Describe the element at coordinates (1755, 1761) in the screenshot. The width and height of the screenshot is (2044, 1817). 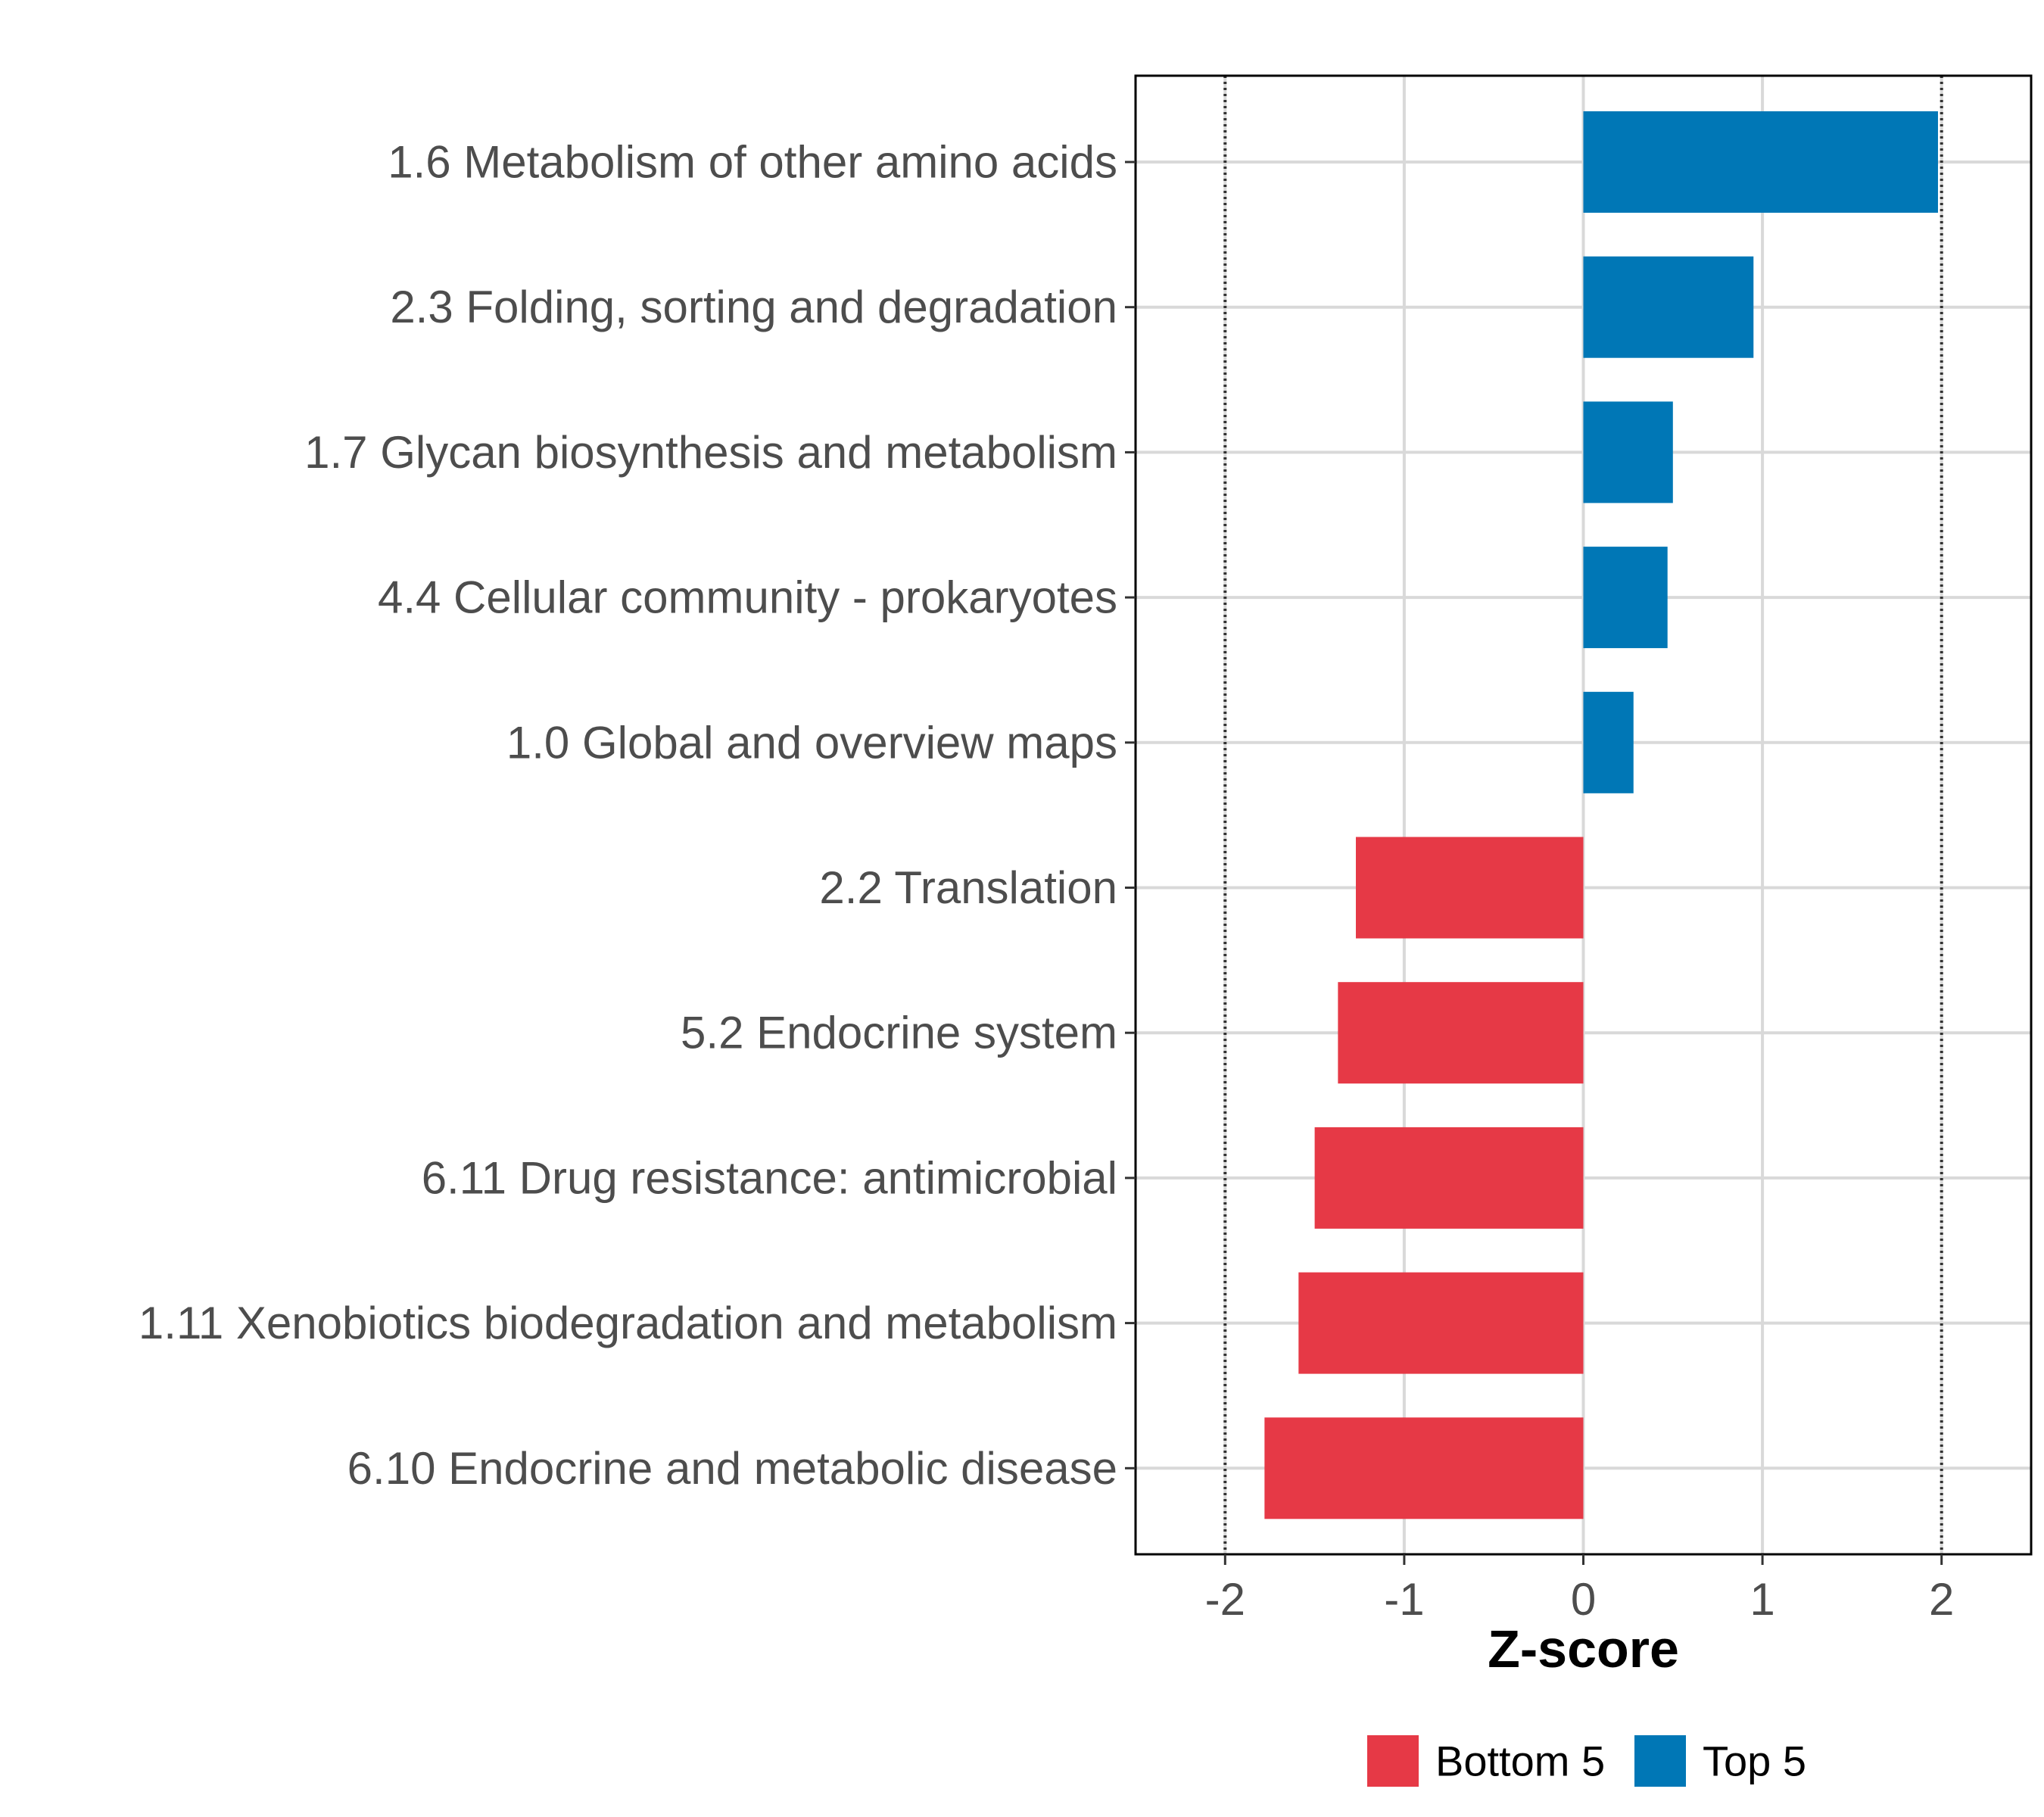
I see `legend-label-2: Top 5` at that location.